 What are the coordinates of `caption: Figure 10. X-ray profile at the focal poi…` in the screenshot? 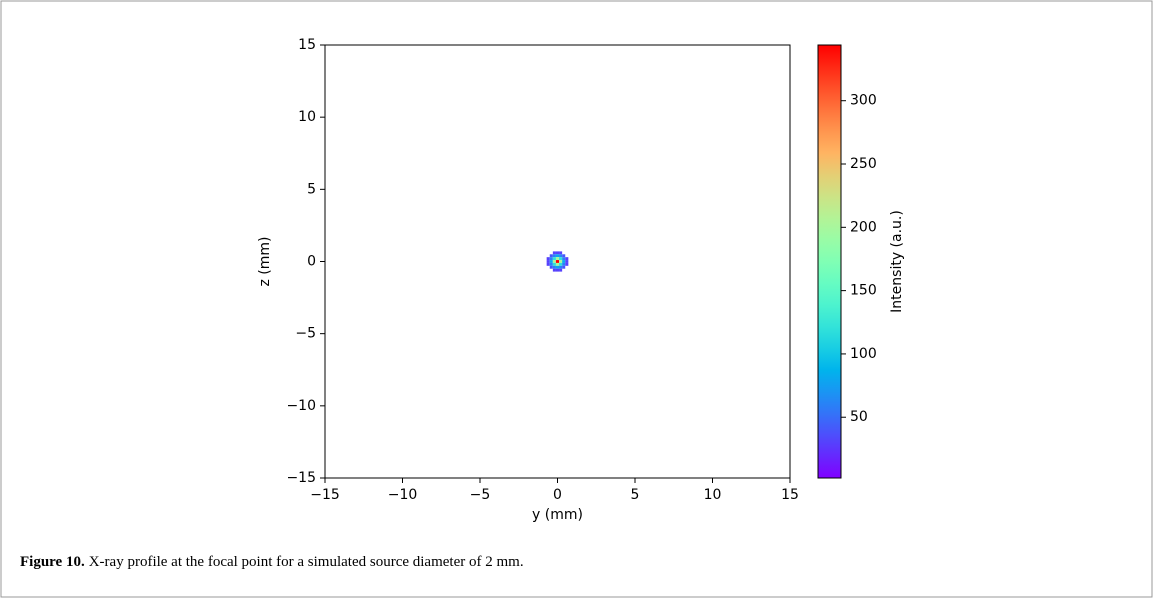 It's located at (272, 562).